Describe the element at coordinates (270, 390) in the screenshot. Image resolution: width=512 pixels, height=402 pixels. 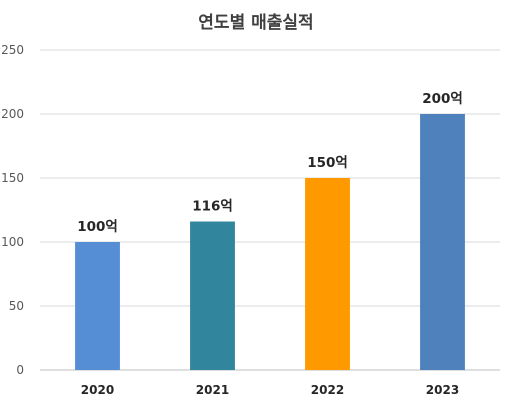
I see `x-axis-ticks: 2020 2021 2022 2023` at that location.